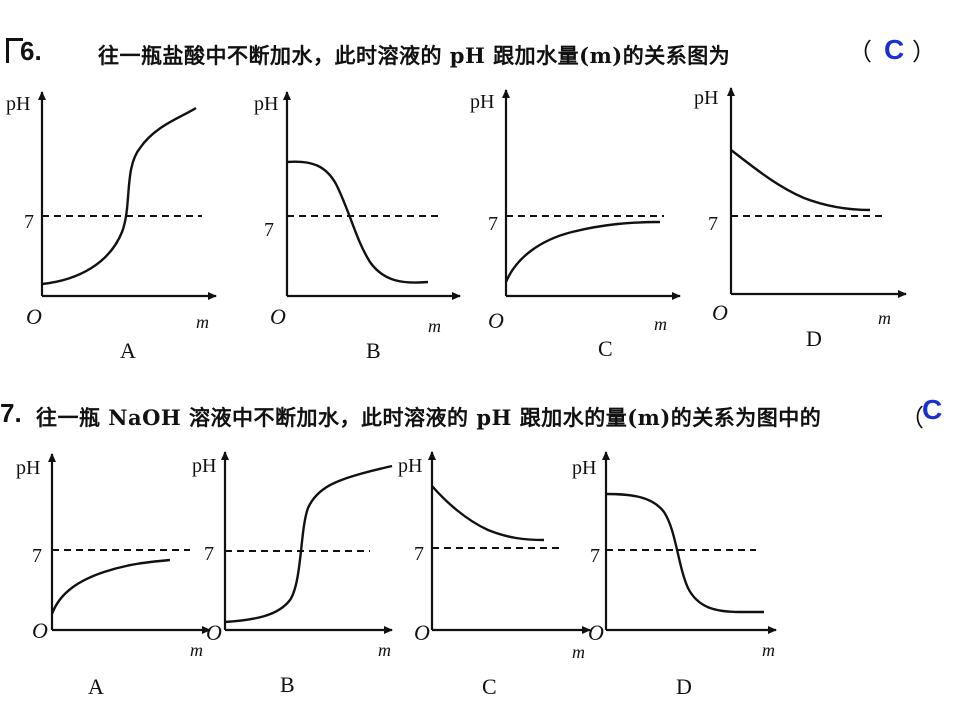  I want to click on q6-graph-c: pH 7 O m C, so click(575, 225).